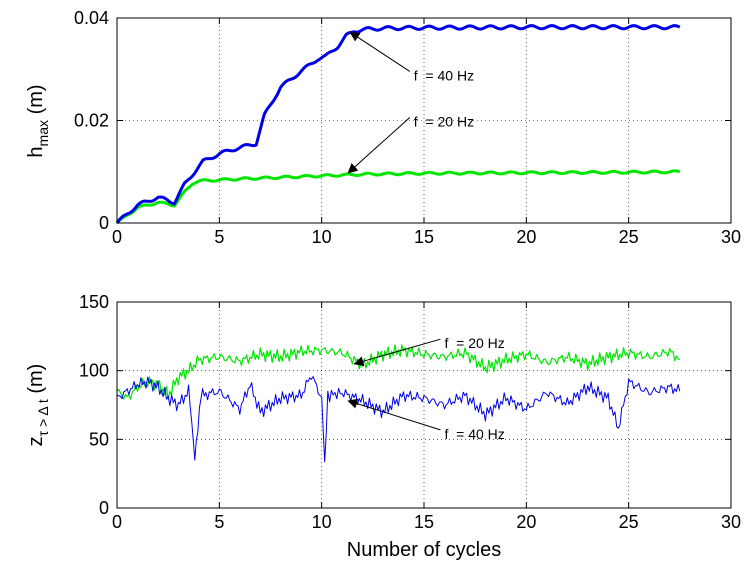  Describe the element at coordinates (94, 302) in the screenshot. I see `bot-ytick-label: 150` at that location.